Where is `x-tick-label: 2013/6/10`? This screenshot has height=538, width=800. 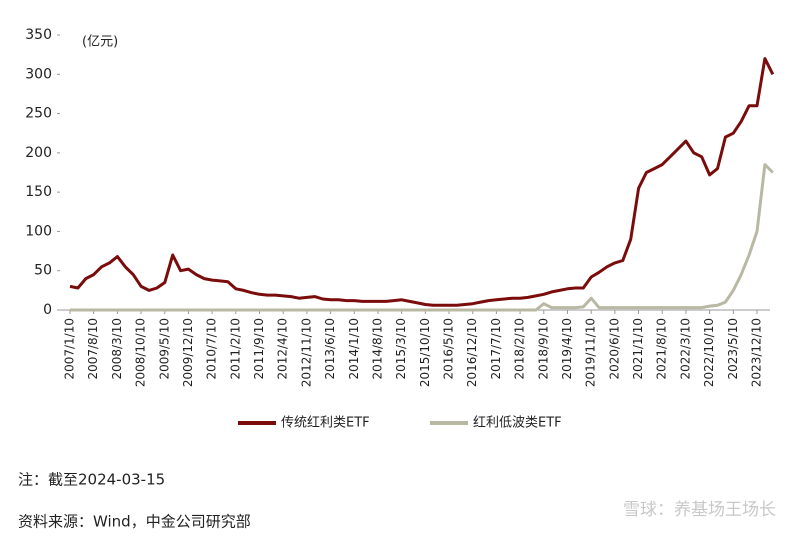 x-tick-label: 2013/6/10 is located at coordinates (330, 349).